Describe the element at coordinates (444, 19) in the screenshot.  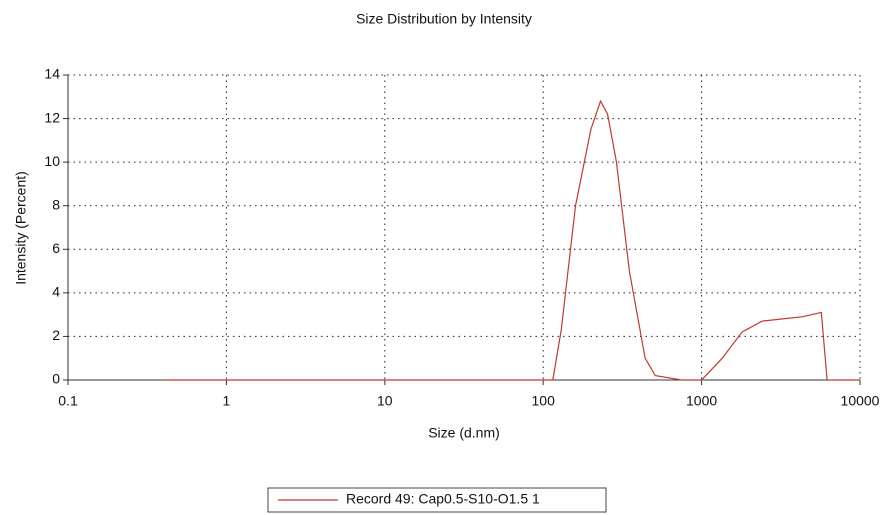
I see `chart-title: Size Distribution by Intensity` at that location.